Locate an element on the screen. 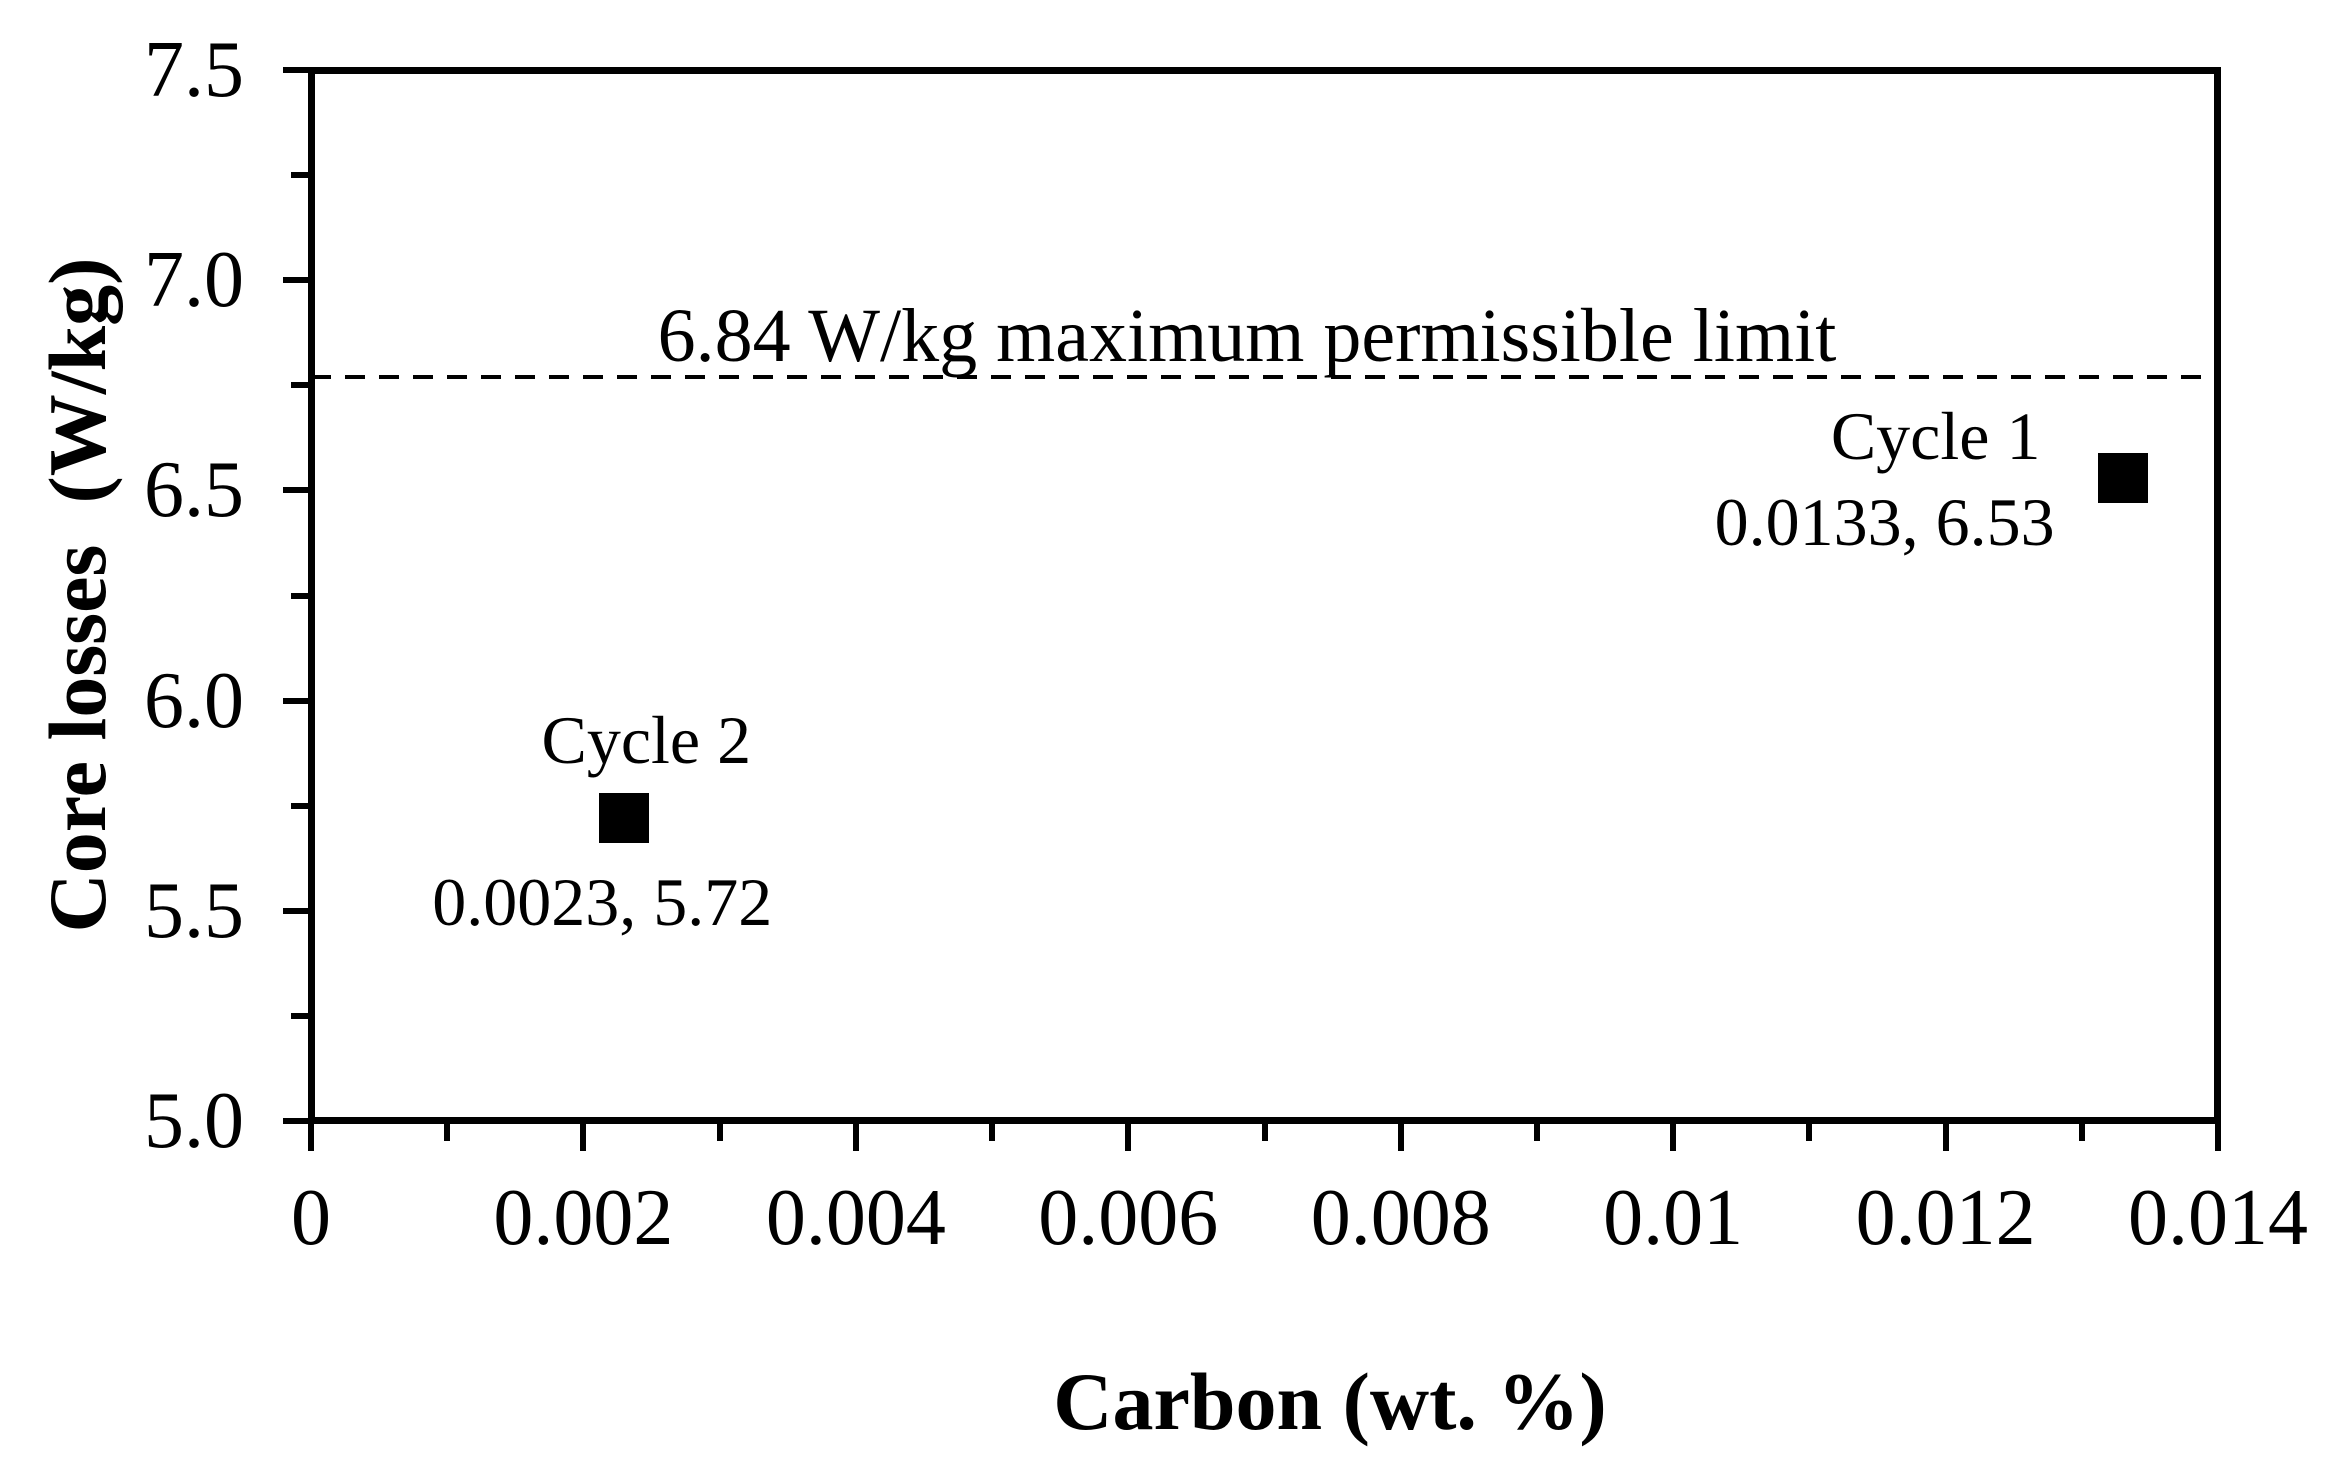 The image size is (2341, 1457). data-point-name-label: Cycle 1 is located at coordinates (1935, 435).